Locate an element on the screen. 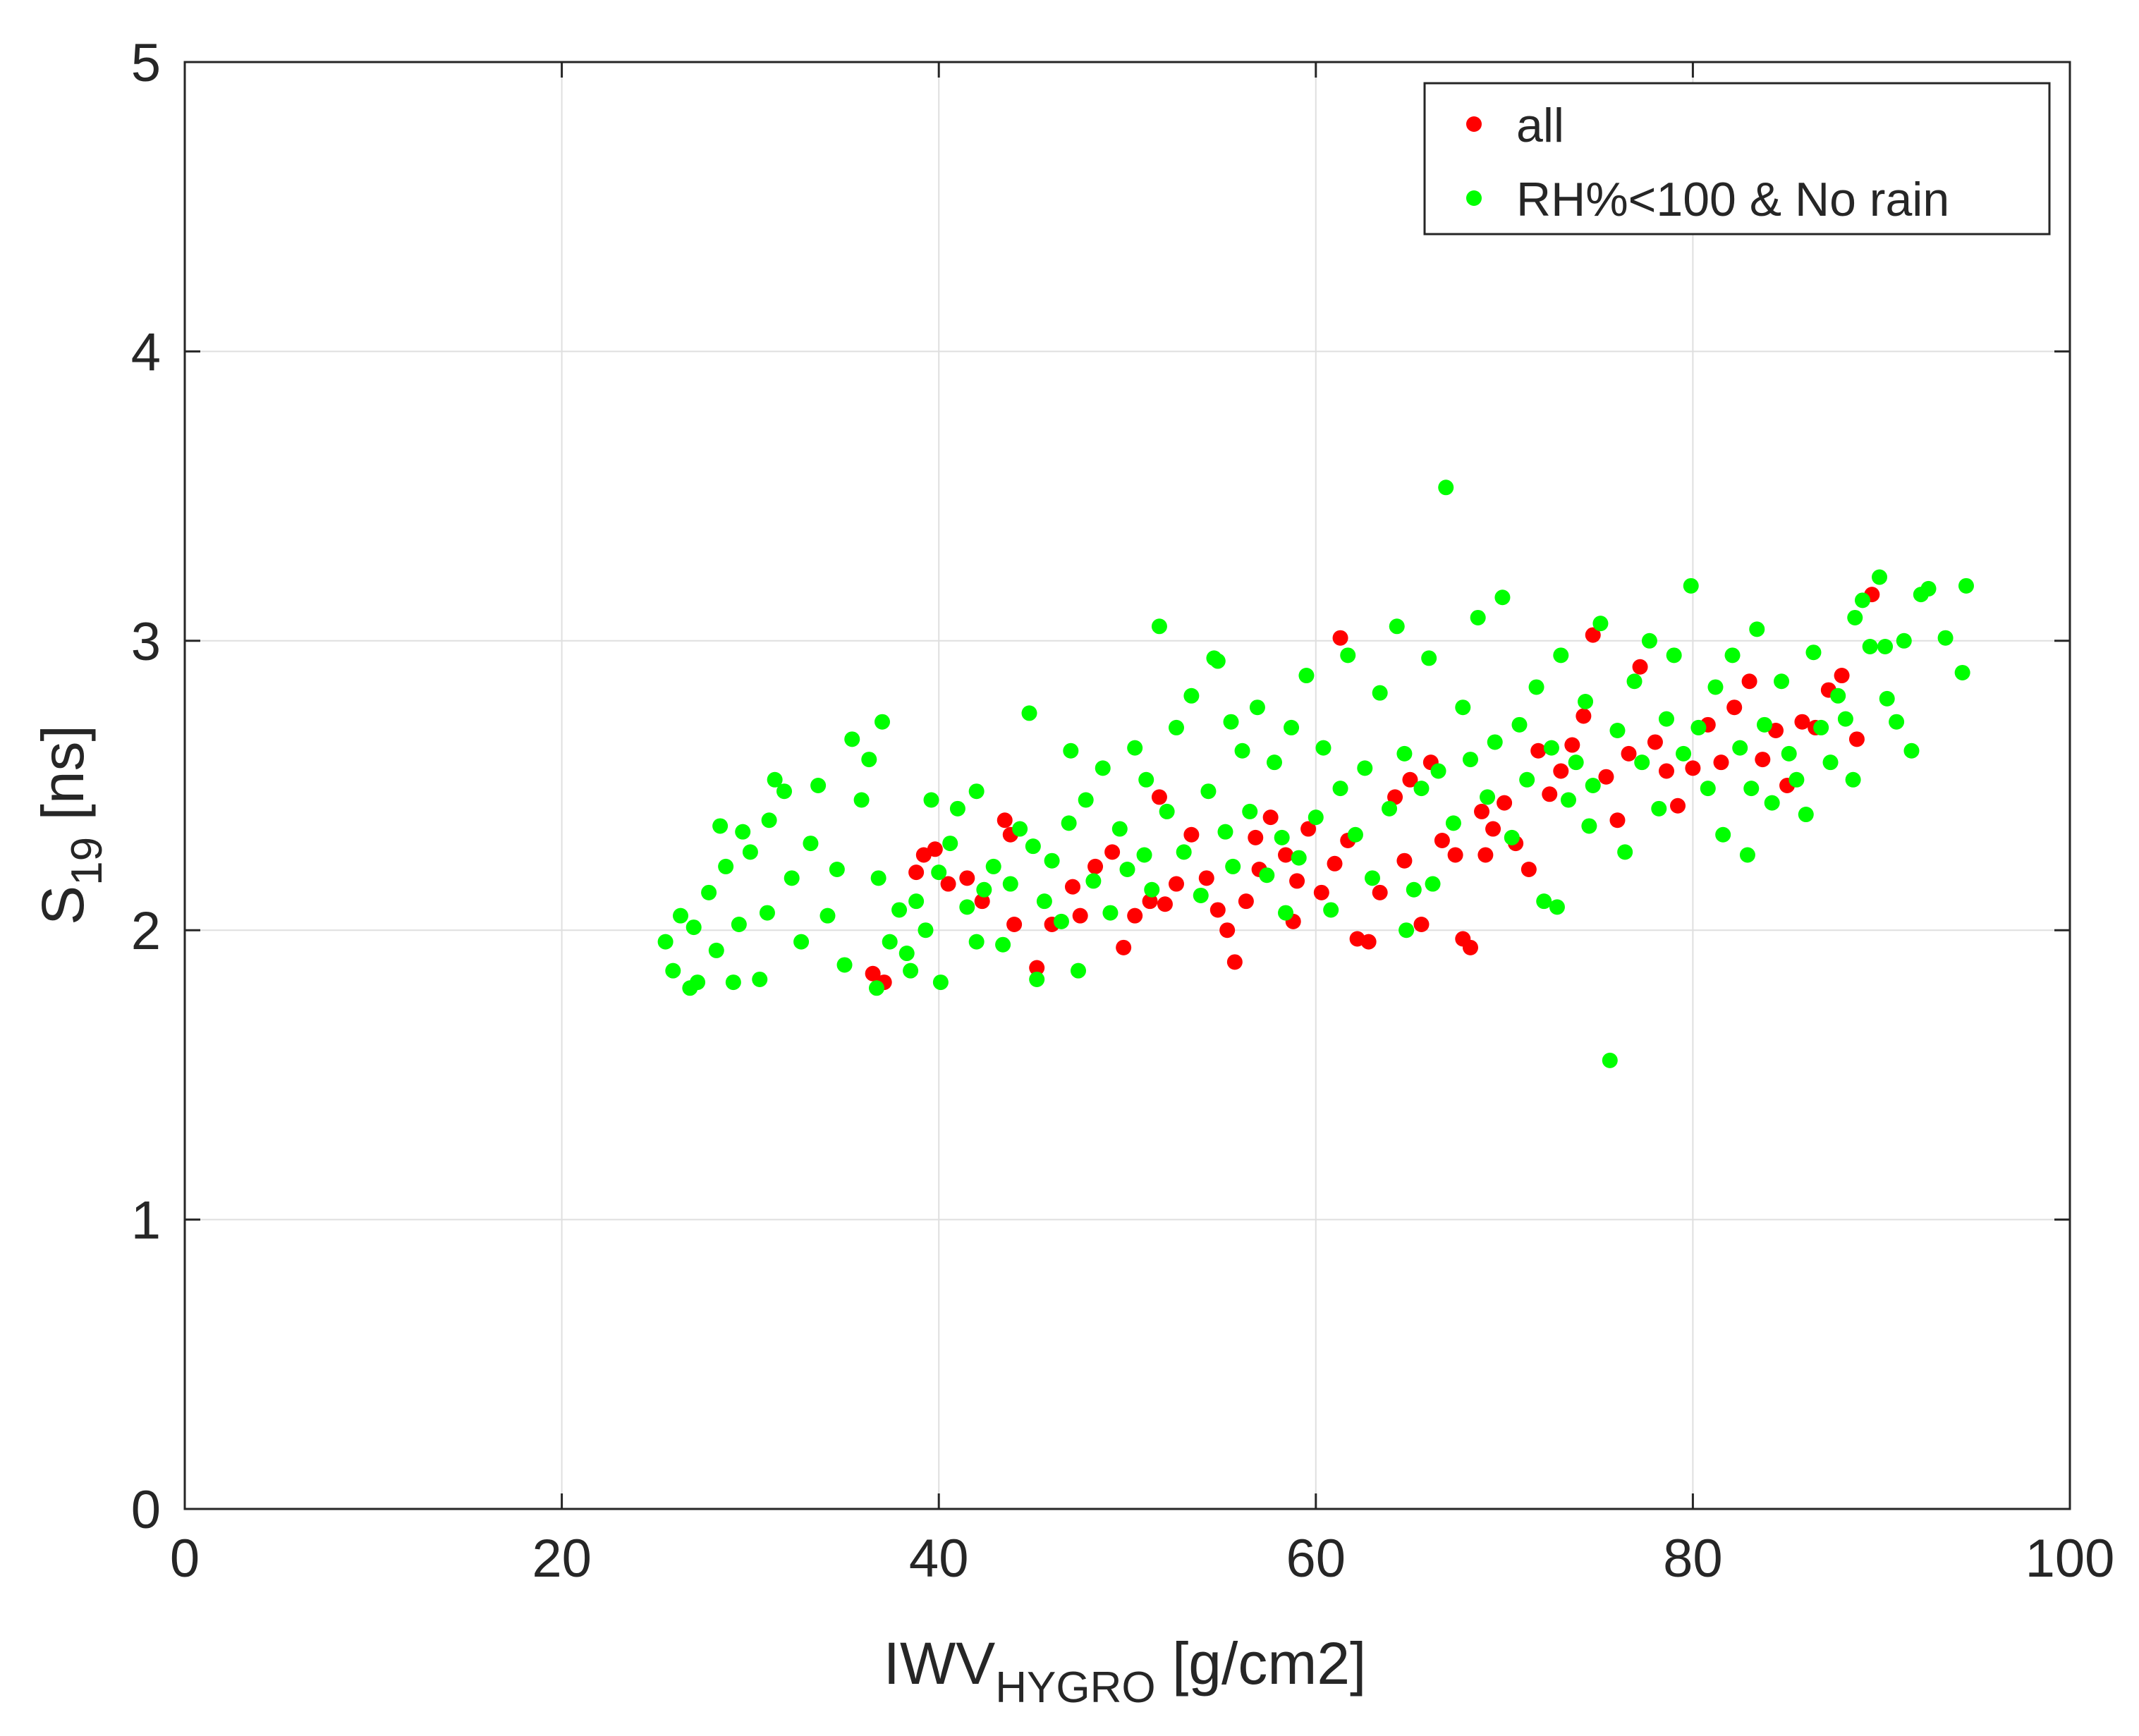  y-tick-label: 2 is located at coordinates (146, 931).